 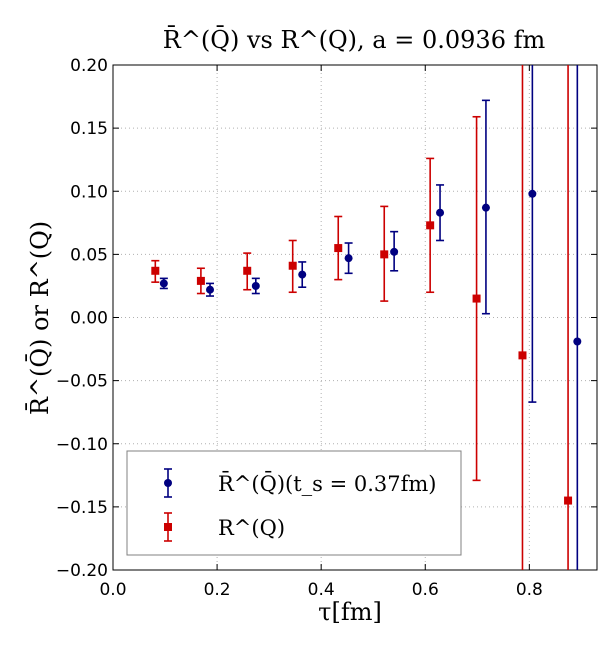 I want to click on y-tick-label: 0.00, so click(x=89, y=319).